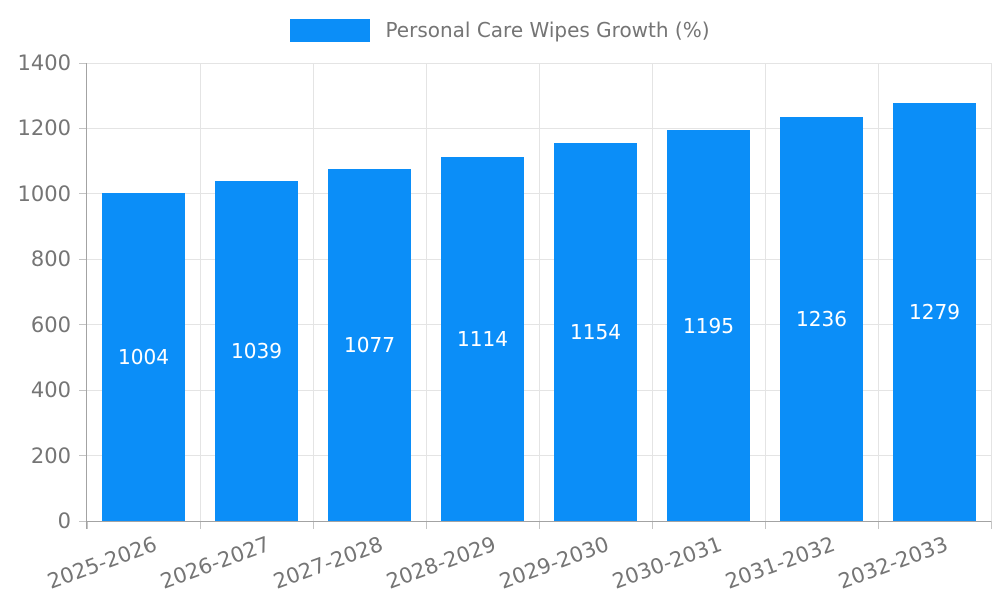 This screenshot has height=600, width=1000. What do you see at coordinates (44, 63) in the screenshot?
I see `y-tick-label: 1400` at bounding box center [44, 63].